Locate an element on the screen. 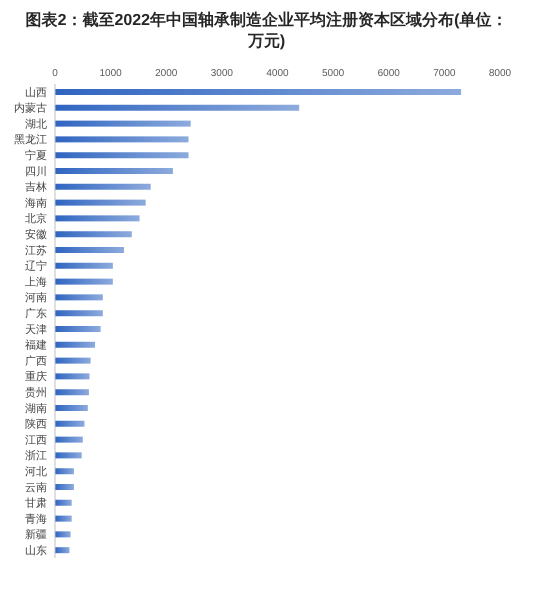 This screenshot has height=609, width=533. x-tick-label: 0 is located at coordinates (55, 73).